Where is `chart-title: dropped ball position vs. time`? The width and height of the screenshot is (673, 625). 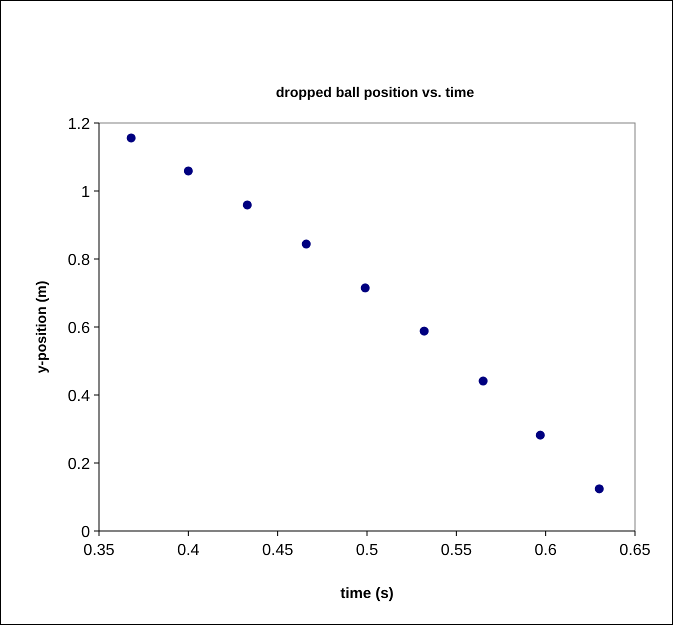 chart-title: dropped ball position vs. time is located at coordinates (375, 92).